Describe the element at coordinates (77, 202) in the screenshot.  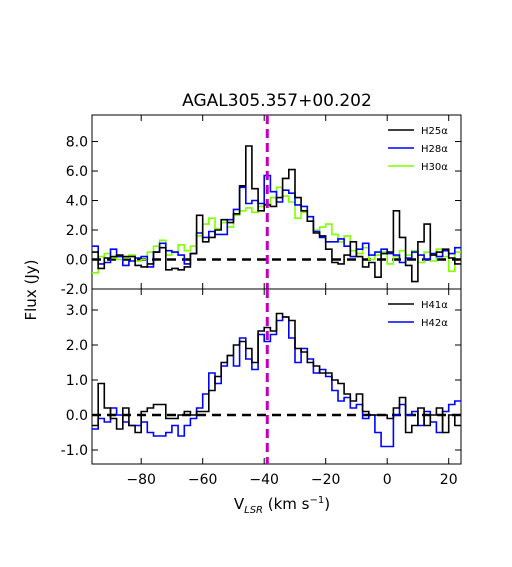
I see `top-ytick-label: 4.0` at that location.